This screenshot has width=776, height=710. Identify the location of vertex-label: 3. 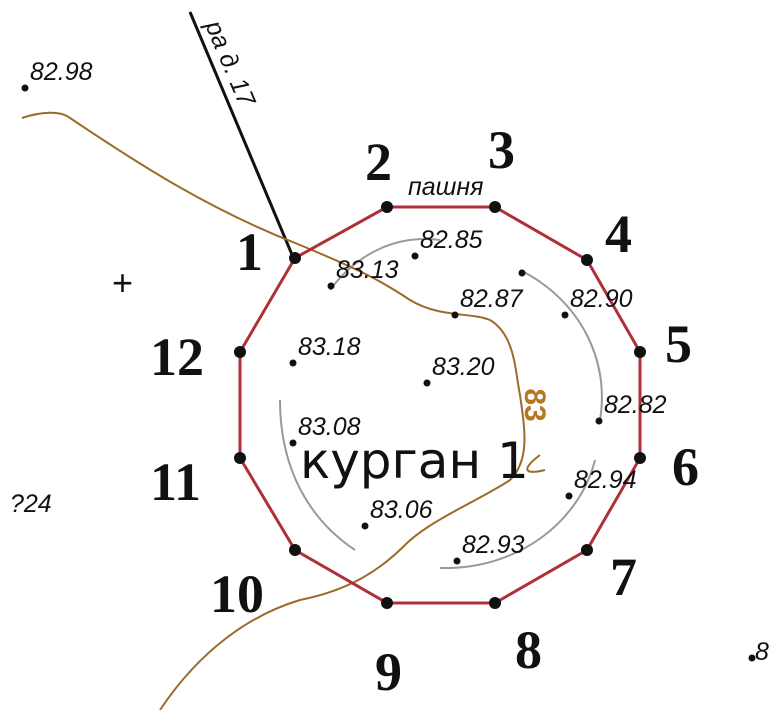
(501, 150).